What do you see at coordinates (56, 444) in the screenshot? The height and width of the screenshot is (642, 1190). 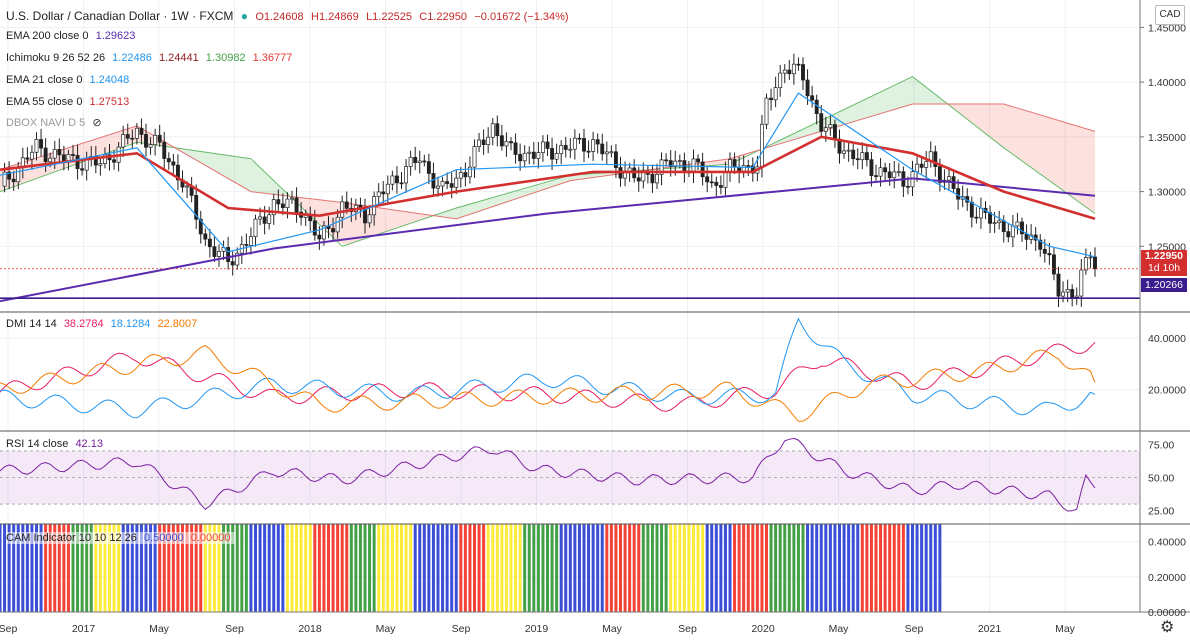 I see `legend-rsi: RSI 14 close 42.13` at bounding box center [56, 444].